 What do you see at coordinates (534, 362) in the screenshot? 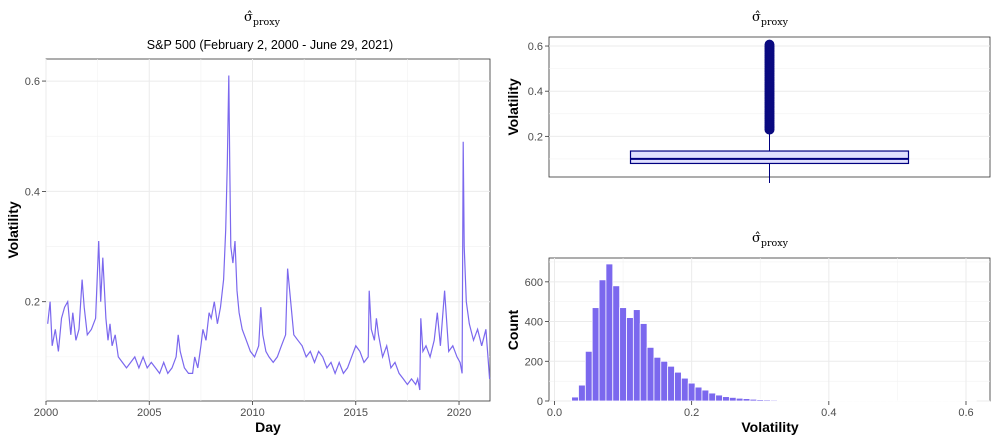
I see `hist-y-tick-label: 200` at bounding box center [534, 362].